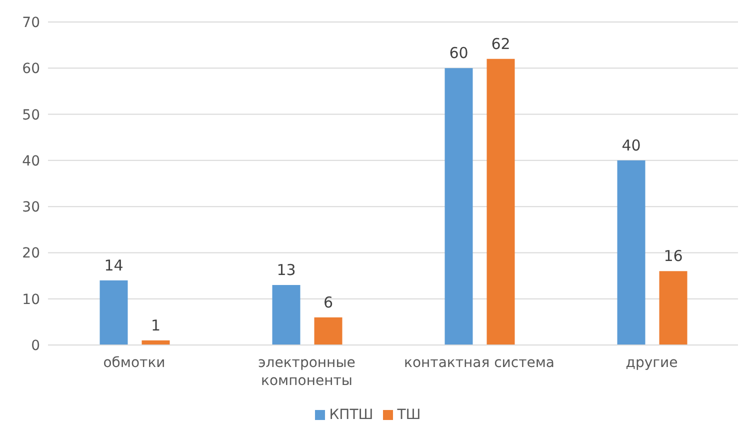 This screenshot has height=432, width=741. Describe the element at coordinates (286, 270) in the screenshot. I see `data-label: 13` at that location.